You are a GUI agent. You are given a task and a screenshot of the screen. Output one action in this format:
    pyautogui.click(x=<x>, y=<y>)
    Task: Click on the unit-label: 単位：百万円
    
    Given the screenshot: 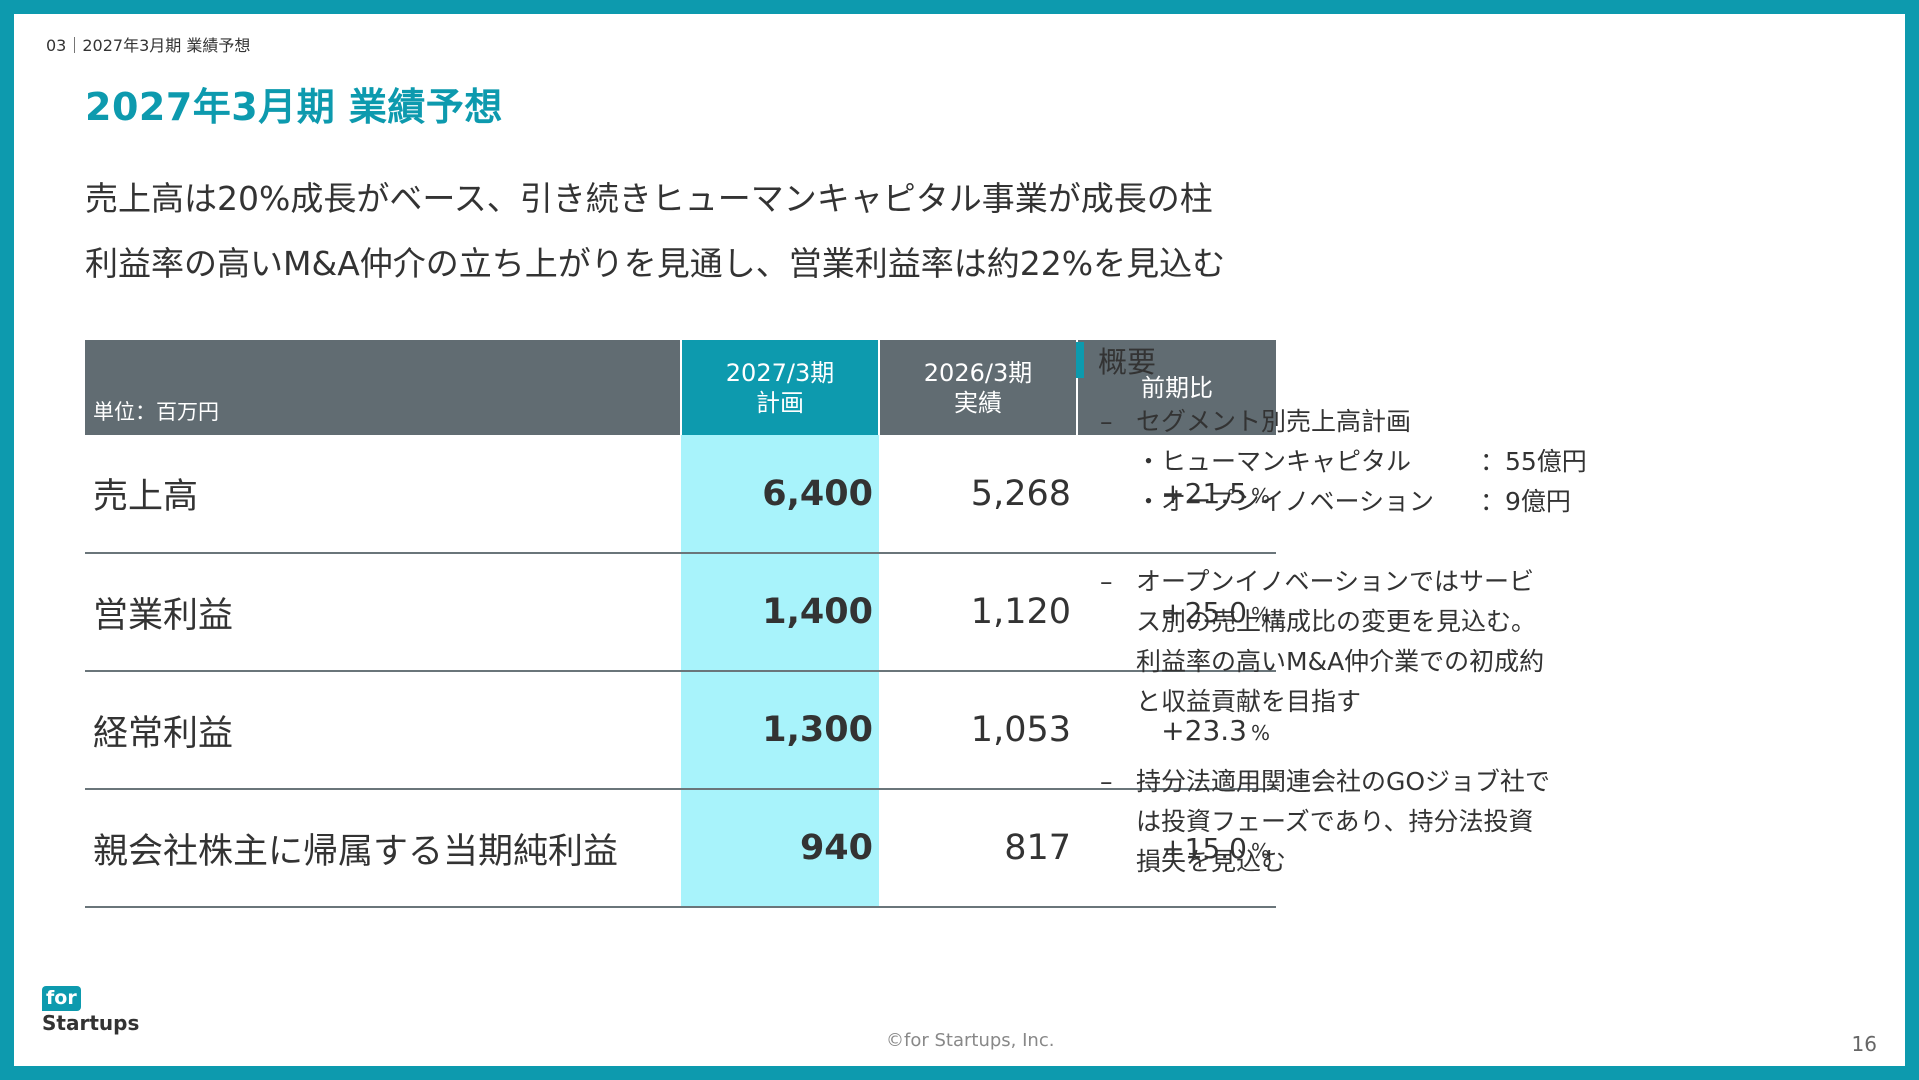 What is the action you would take?
    pyautogui.click(x=383, y=387)
    